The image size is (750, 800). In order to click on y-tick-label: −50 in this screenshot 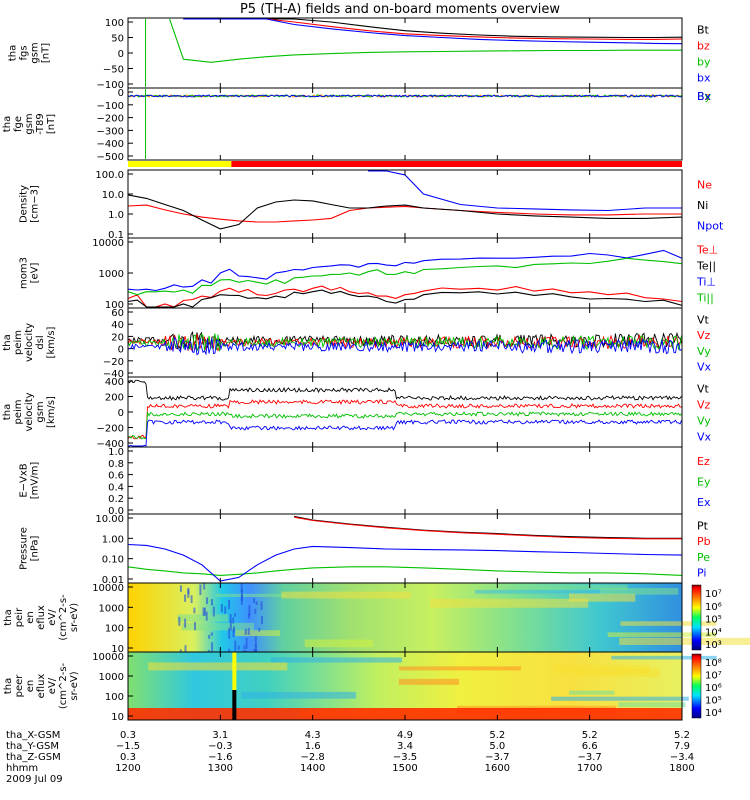, I will do `click(113, 70)`.